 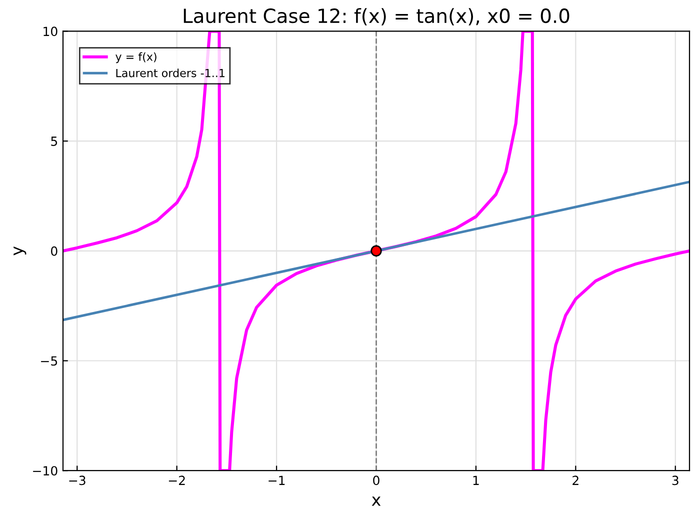 I want to click on y-tick-label: 0, so click(x=54, y=251).